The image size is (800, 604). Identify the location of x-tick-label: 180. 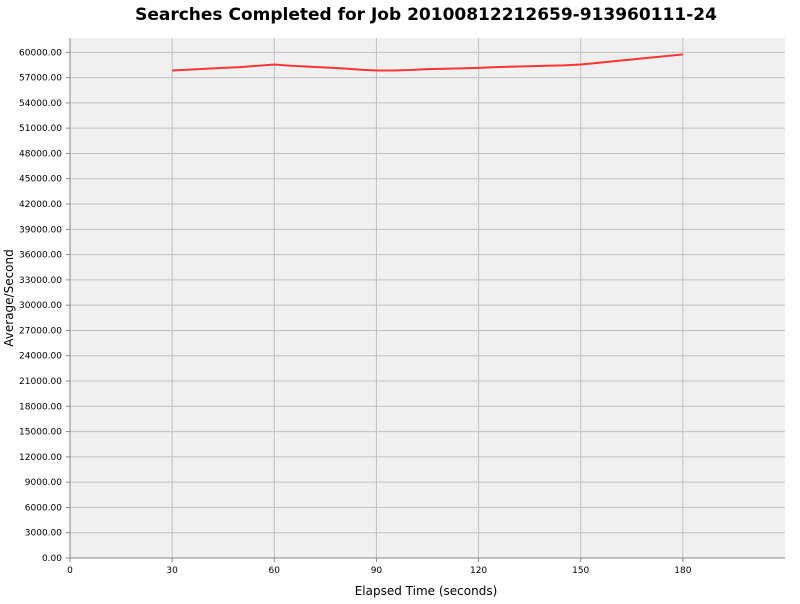
(682, 571).